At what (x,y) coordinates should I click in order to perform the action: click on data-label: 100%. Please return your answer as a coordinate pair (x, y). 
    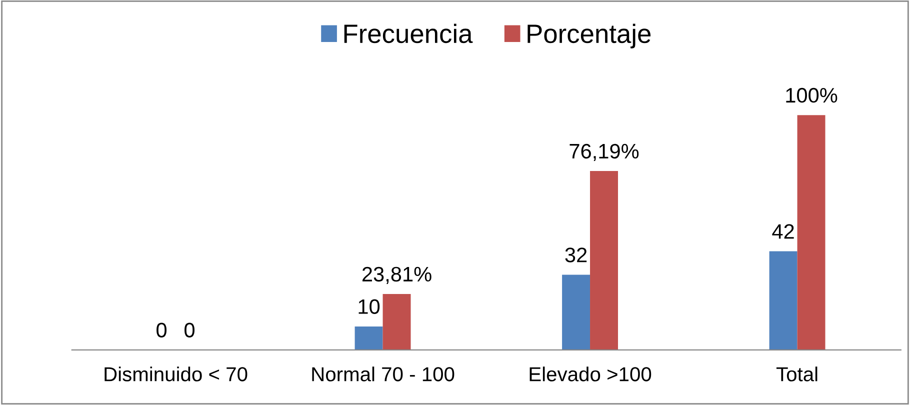
    Looking at the image, I should click on (812, 95).